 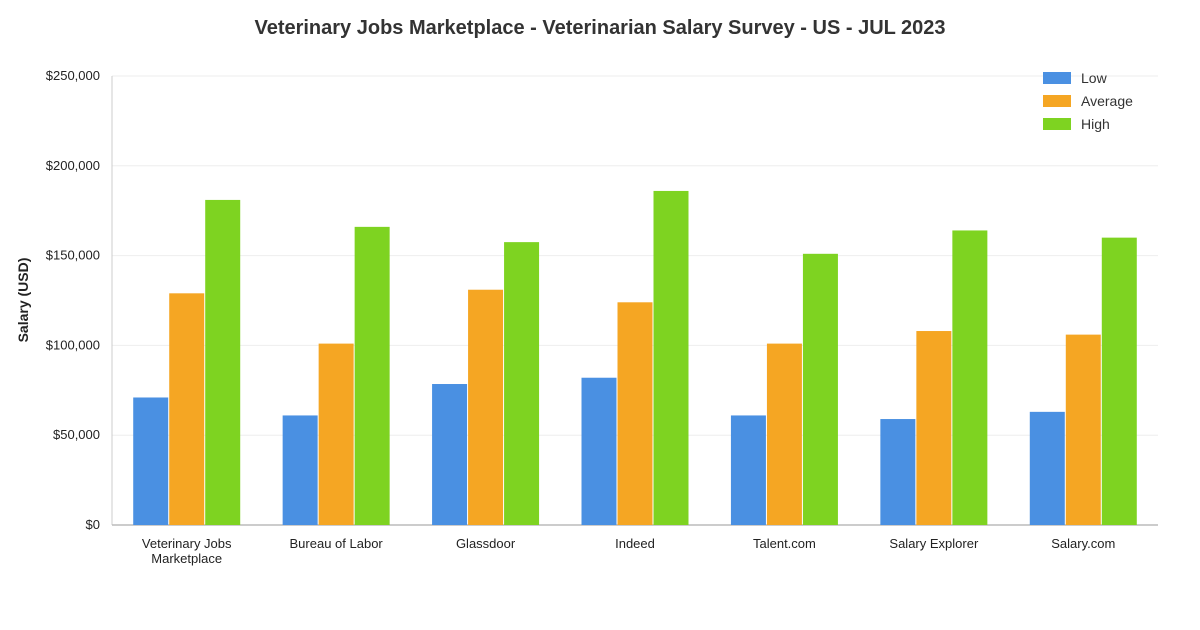 What do you see at coordinates (1094, 78) in the screenshot?
I see `legend-label-low: Low` at bounding box center [1094, 78].